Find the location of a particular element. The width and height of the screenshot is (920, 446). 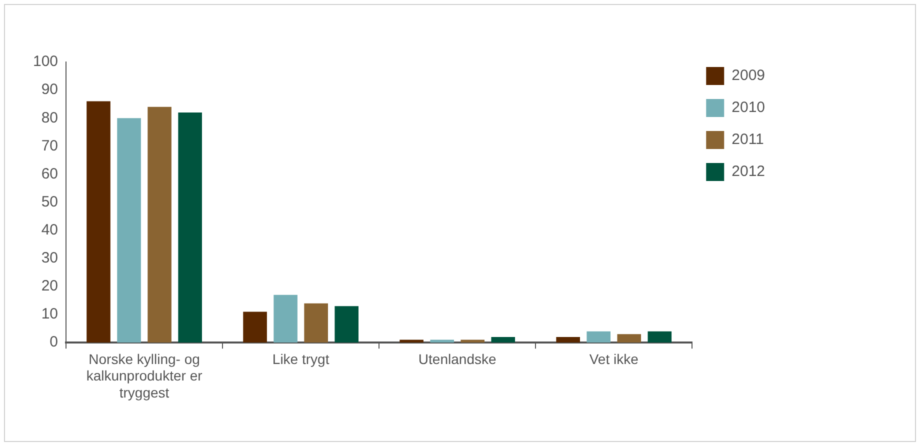

y-tick-label: 80 is located at coordinates (49, 117).